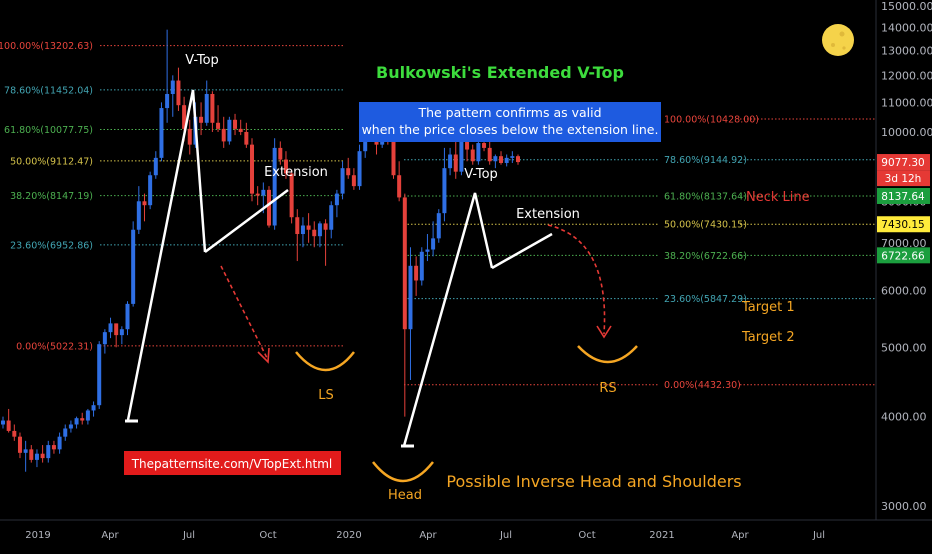  What do you see at coordinates (403, 472) in the screenshot?
I see `head-arc` at bounding box center [403, 472].